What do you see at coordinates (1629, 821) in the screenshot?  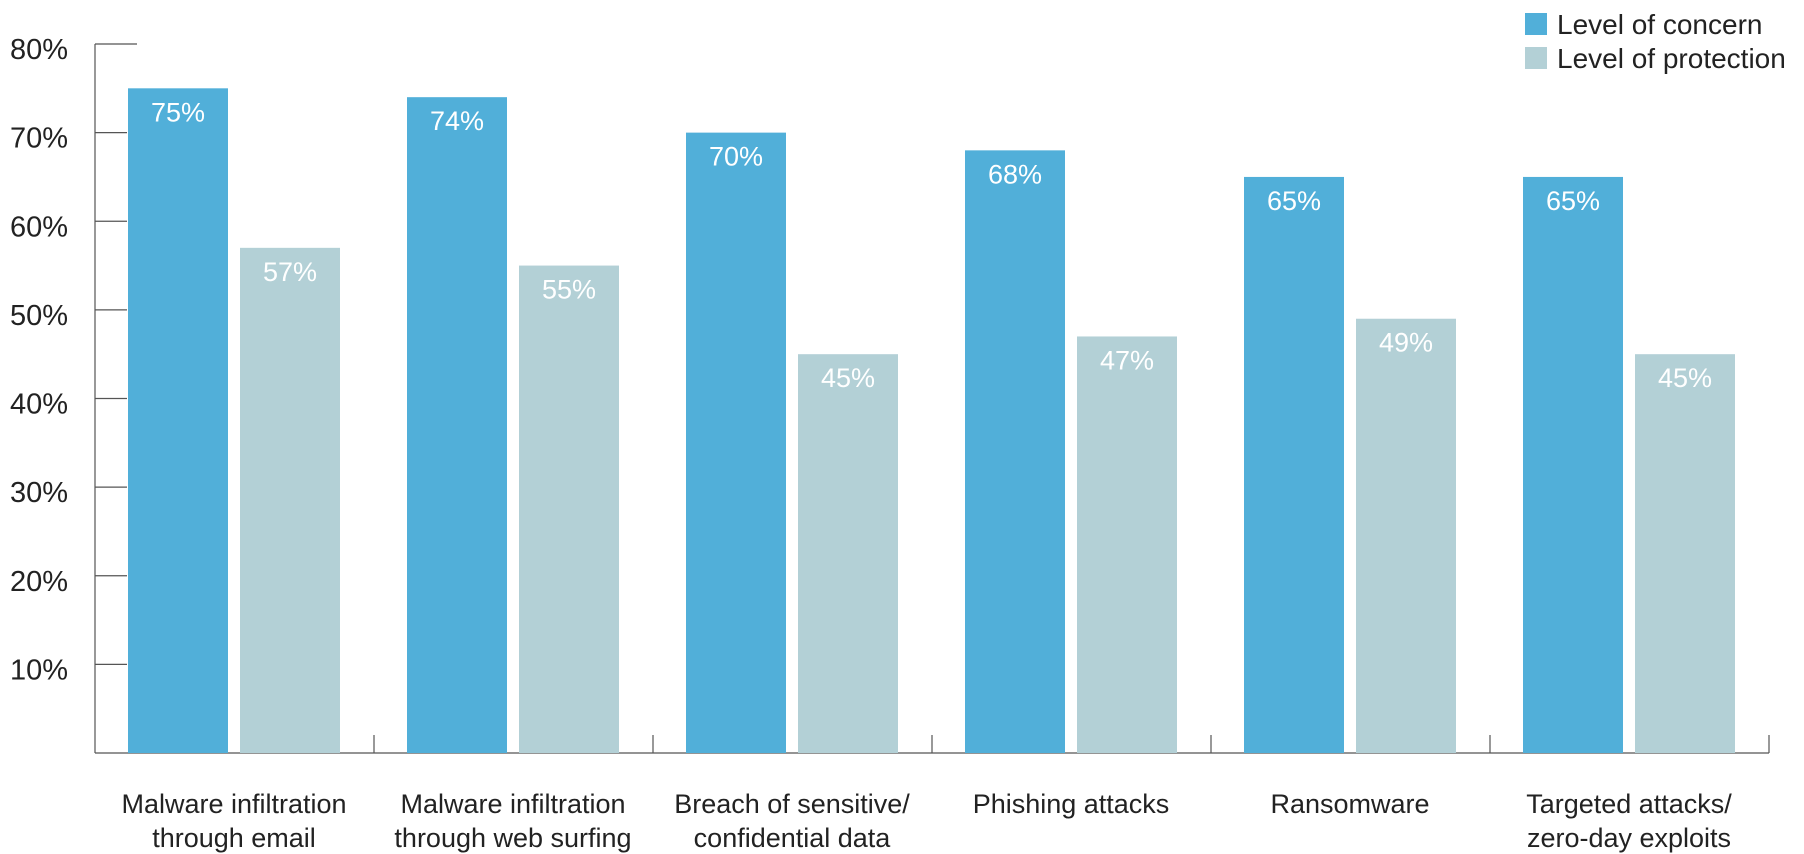 I see `category-label: Targeted attacks/zero-day exploits` at bounding box center [1629, 821].